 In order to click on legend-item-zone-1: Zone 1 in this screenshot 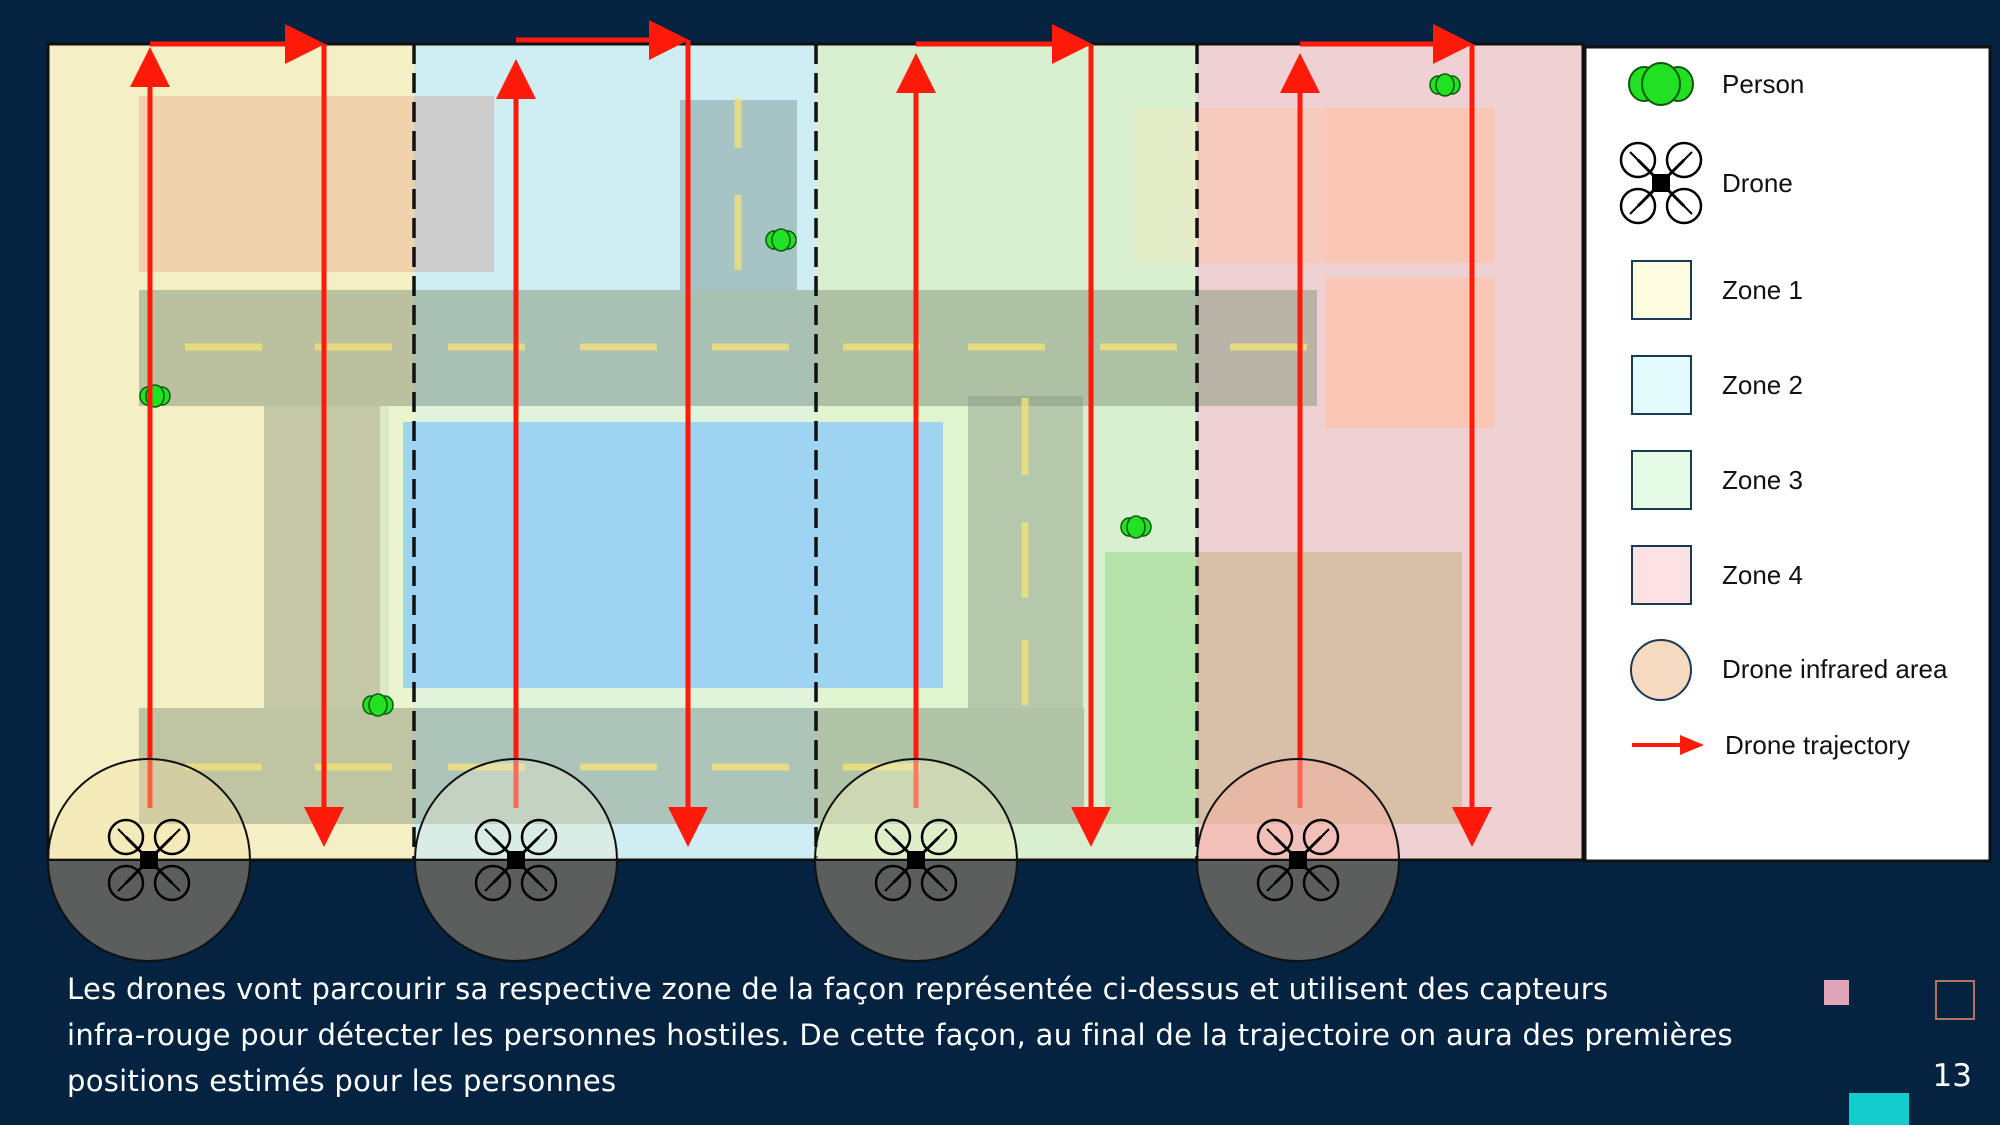, I will do `click(1717, 290)`.